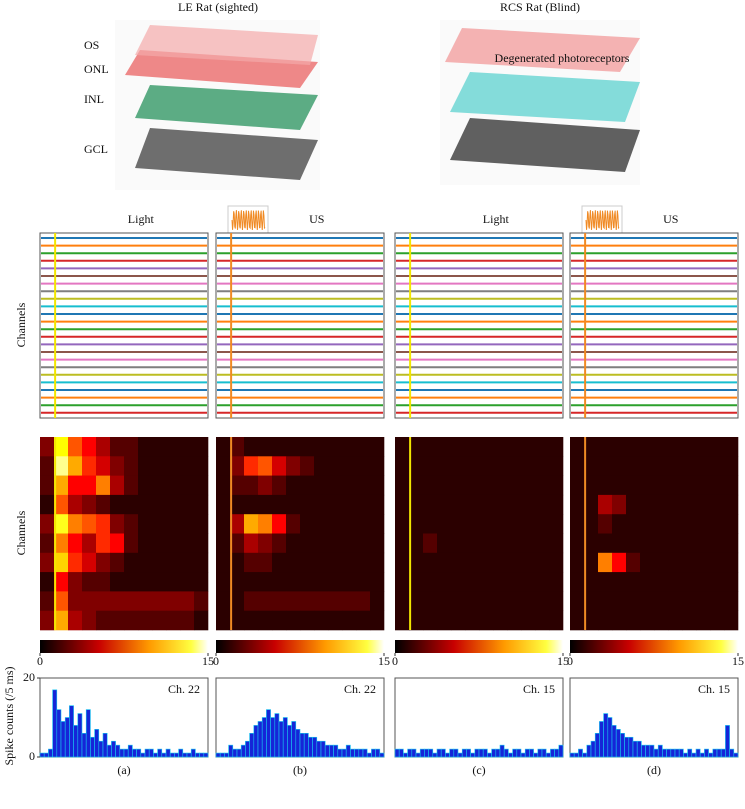 The width and height of the screenshot is (745, 809). What do you see at coordinates (96, 69) in the screenshot?
I see `layer-label: ONL` at bounding box center [96, 69].